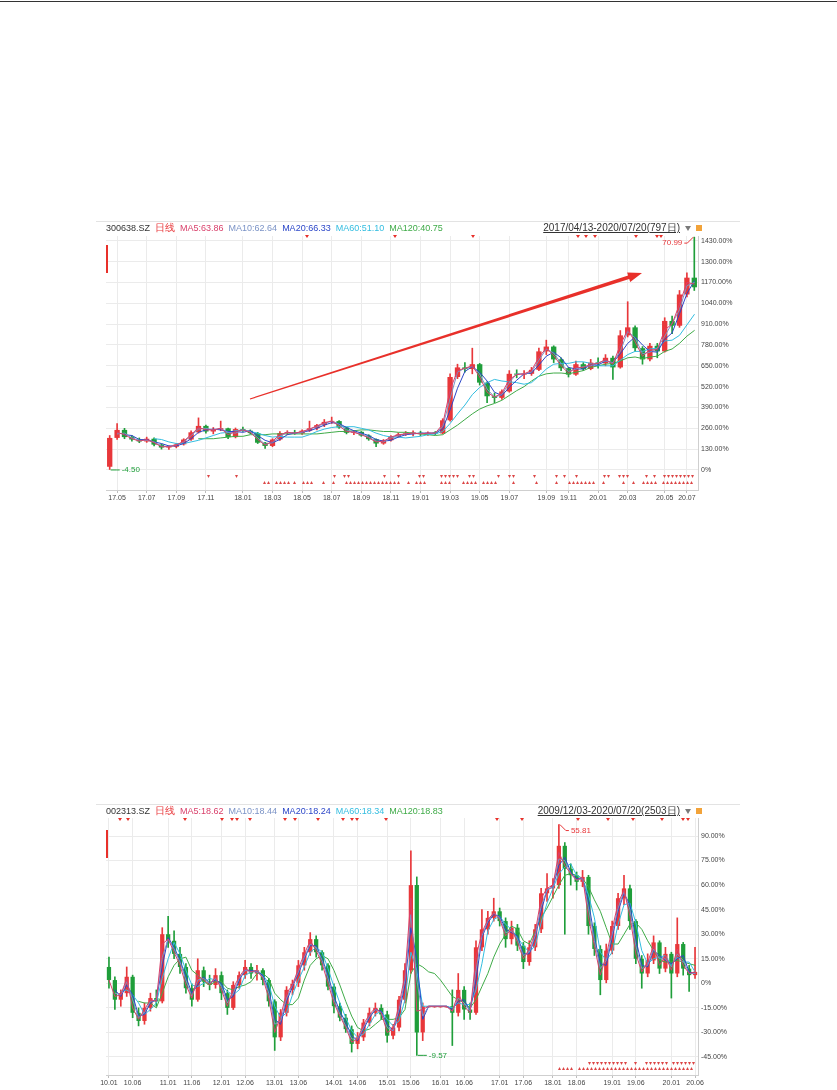 The height and width of the screenshot is (1090, 837). I want to click on chart-title: 002313.SZ, so click(128, 811).